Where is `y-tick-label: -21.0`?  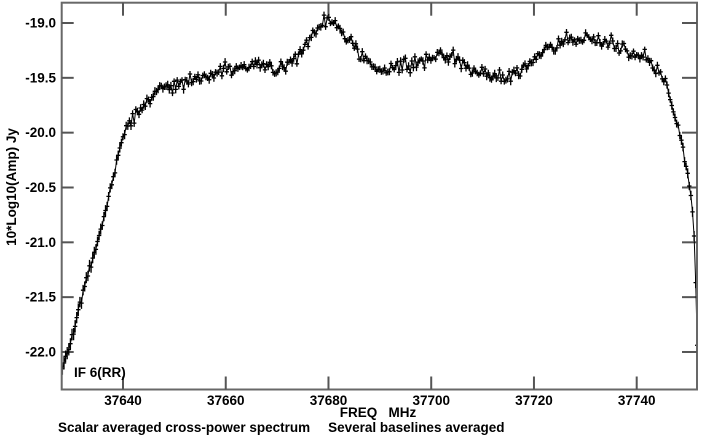 y-tick-label: -21.0 is located at coordinates (40, 242).